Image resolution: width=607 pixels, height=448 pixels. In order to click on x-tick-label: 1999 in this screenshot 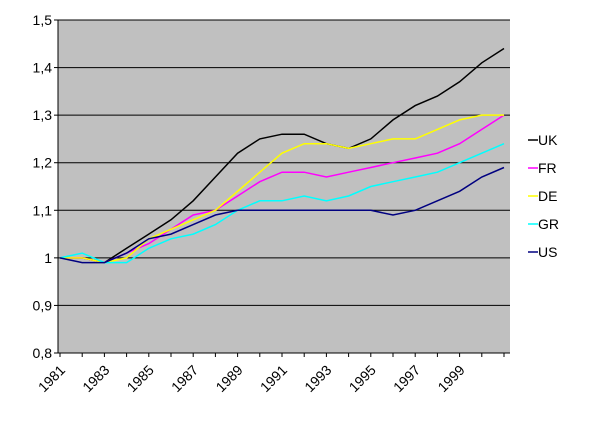, I will do `click(450, 378)`.